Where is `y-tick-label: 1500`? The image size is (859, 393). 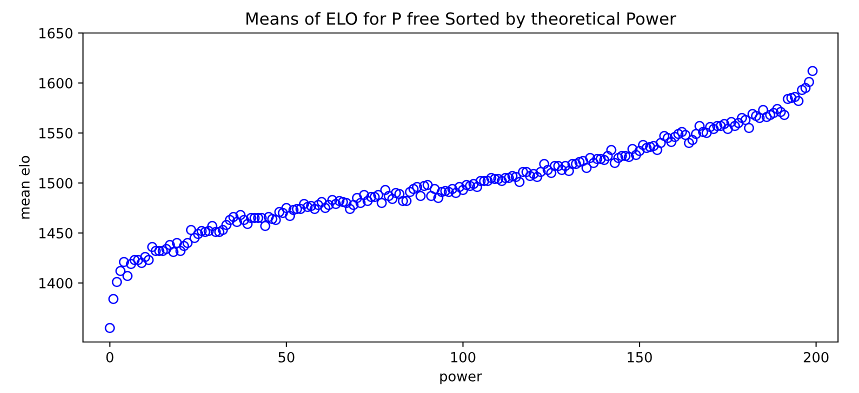 y-tick-label: 1500 is located at coordinates (55, 183).